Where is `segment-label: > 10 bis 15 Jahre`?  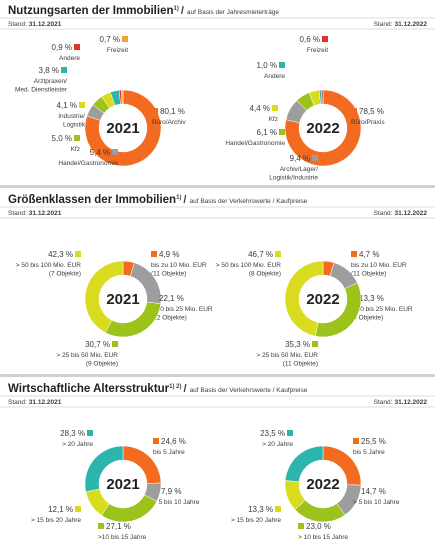 segment-label: > 10 bis 15 Jahre is located at coordinates (323, 537).